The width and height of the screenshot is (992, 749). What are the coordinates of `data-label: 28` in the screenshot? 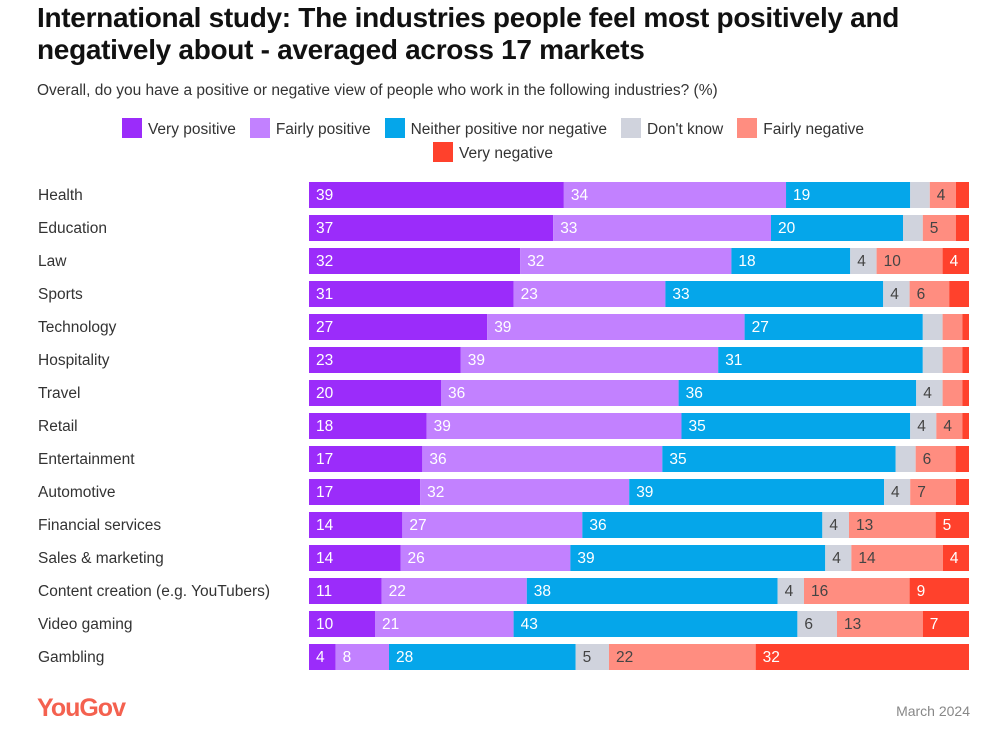 It's located at (404, 657).